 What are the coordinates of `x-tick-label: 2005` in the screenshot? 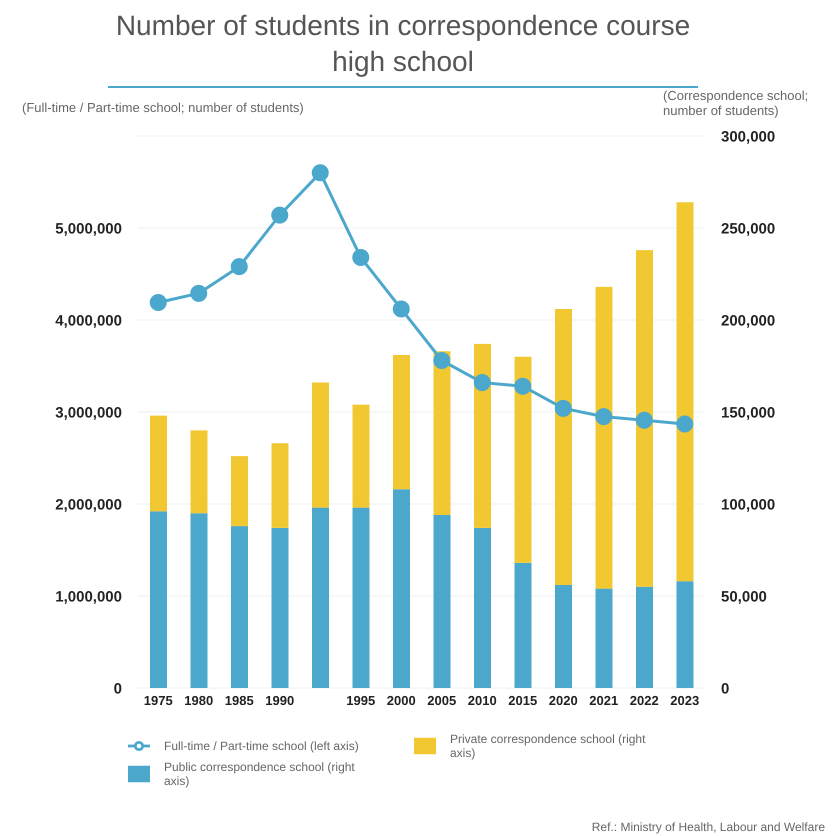 It's located at (441, 700).